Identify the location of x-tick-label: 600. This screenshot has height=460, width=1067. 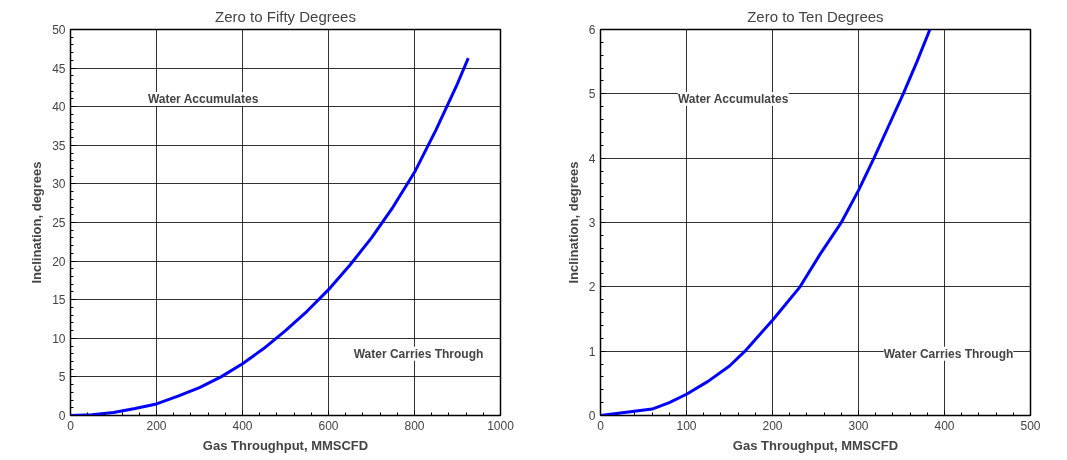
(328, 425).